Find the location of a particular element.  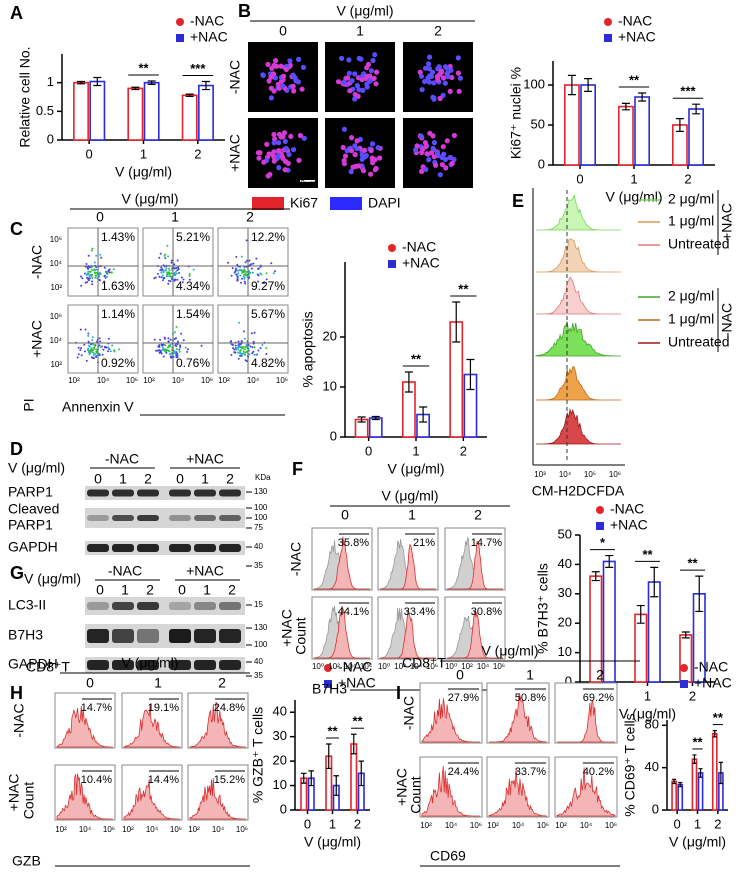

gate-percent: 14.4% is located at coordinates (163, 780).